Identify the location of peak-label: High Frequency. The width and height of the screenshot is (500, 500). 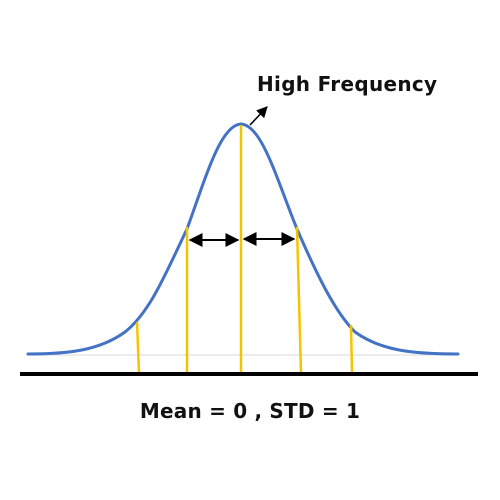
(347, 84).